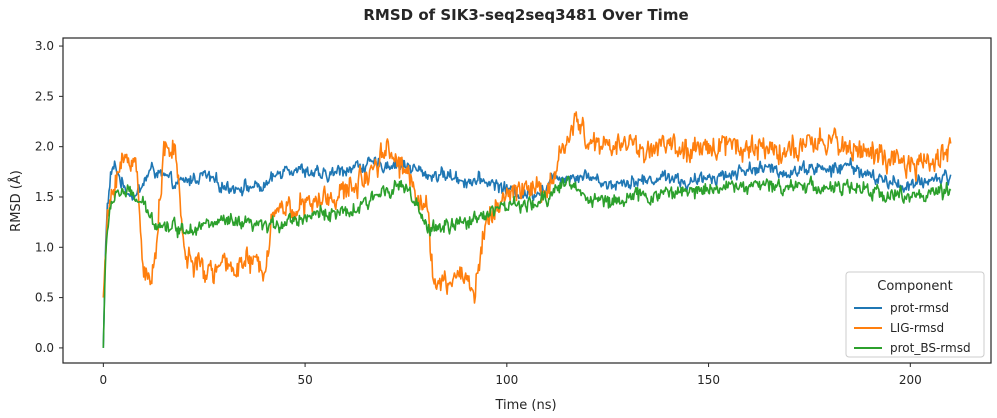 The width and height of the screenshot is (997, 418). I want to click on y-axis-ticks: 0.0 0.5 1.0 1.5 2.0 2.5 3.0, so click(49, 197).